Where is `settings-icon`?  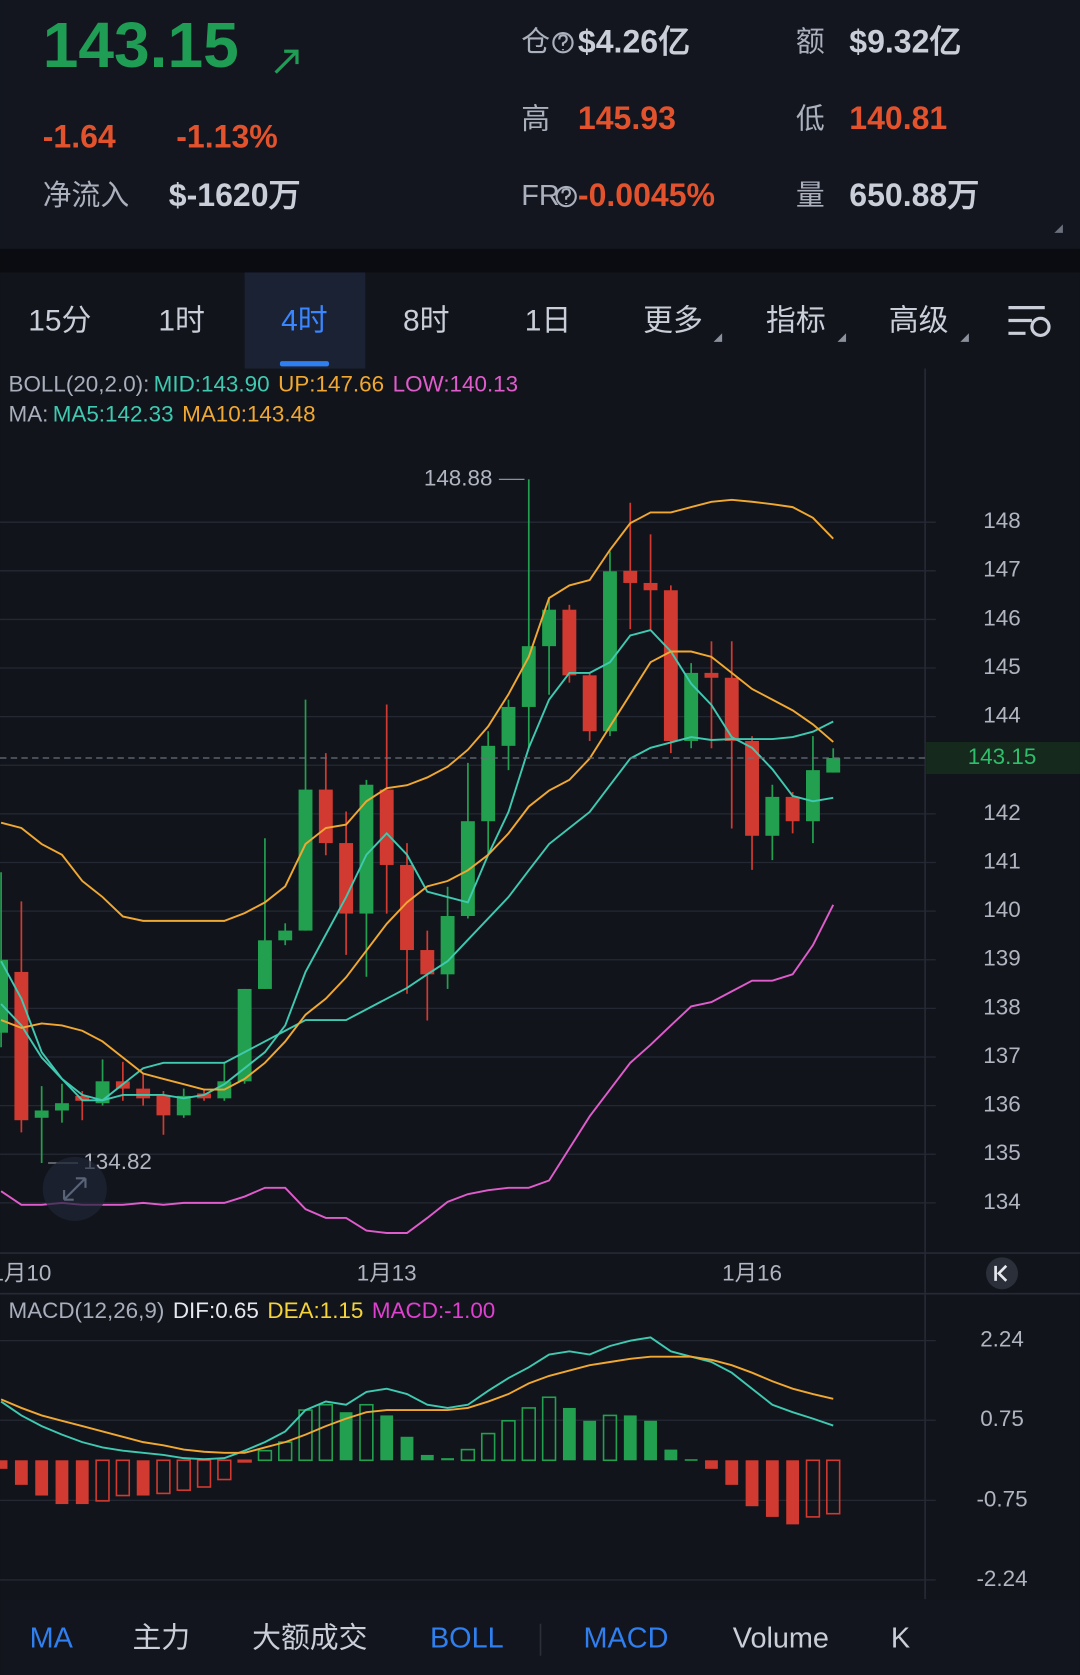
settings-icon is located at coordinates (1029, 322).